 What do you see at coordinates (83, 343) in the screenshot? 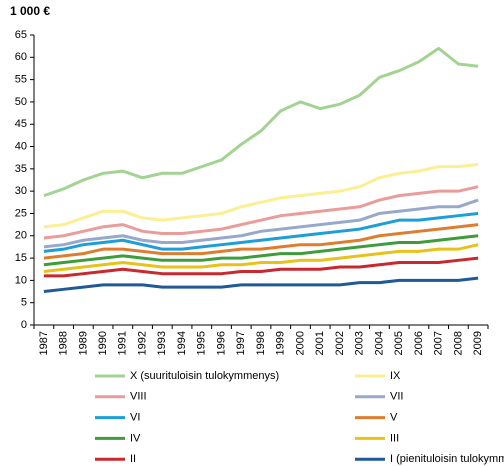
I see `x-tick-label: 1989` at bounding box center [83, 343].